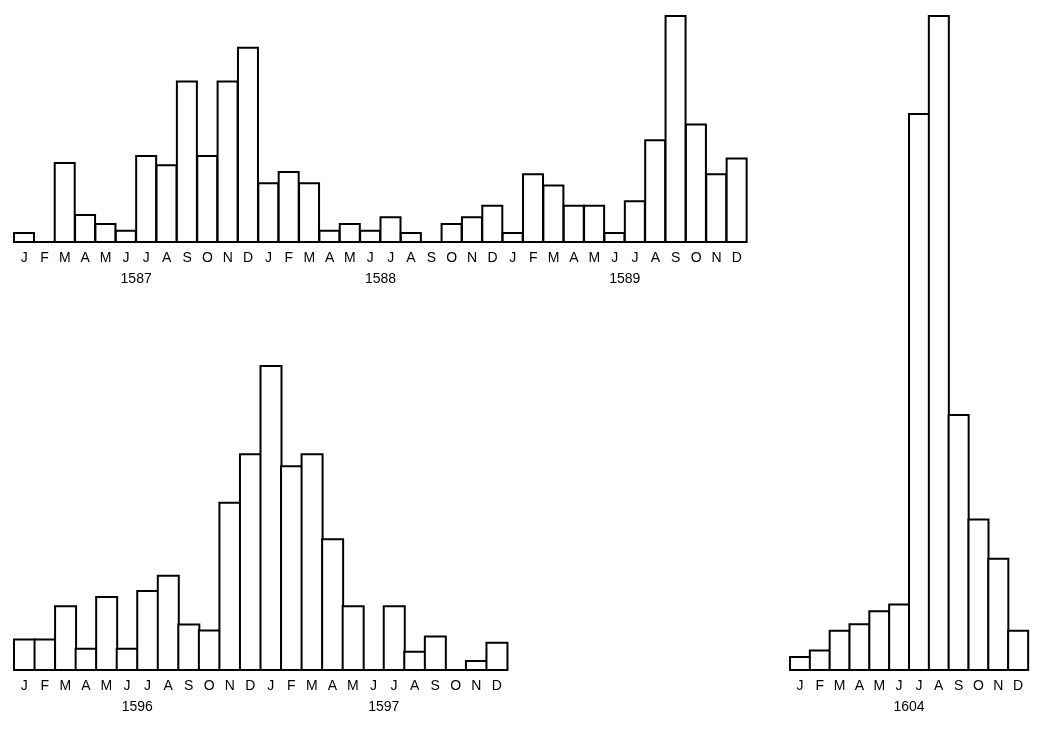 The width and height of the screenshot is (1042, 740). What do you see at coordinates (380, 278) in the screenshot?
I see `text: 1588` at bounding box center [380, 278].